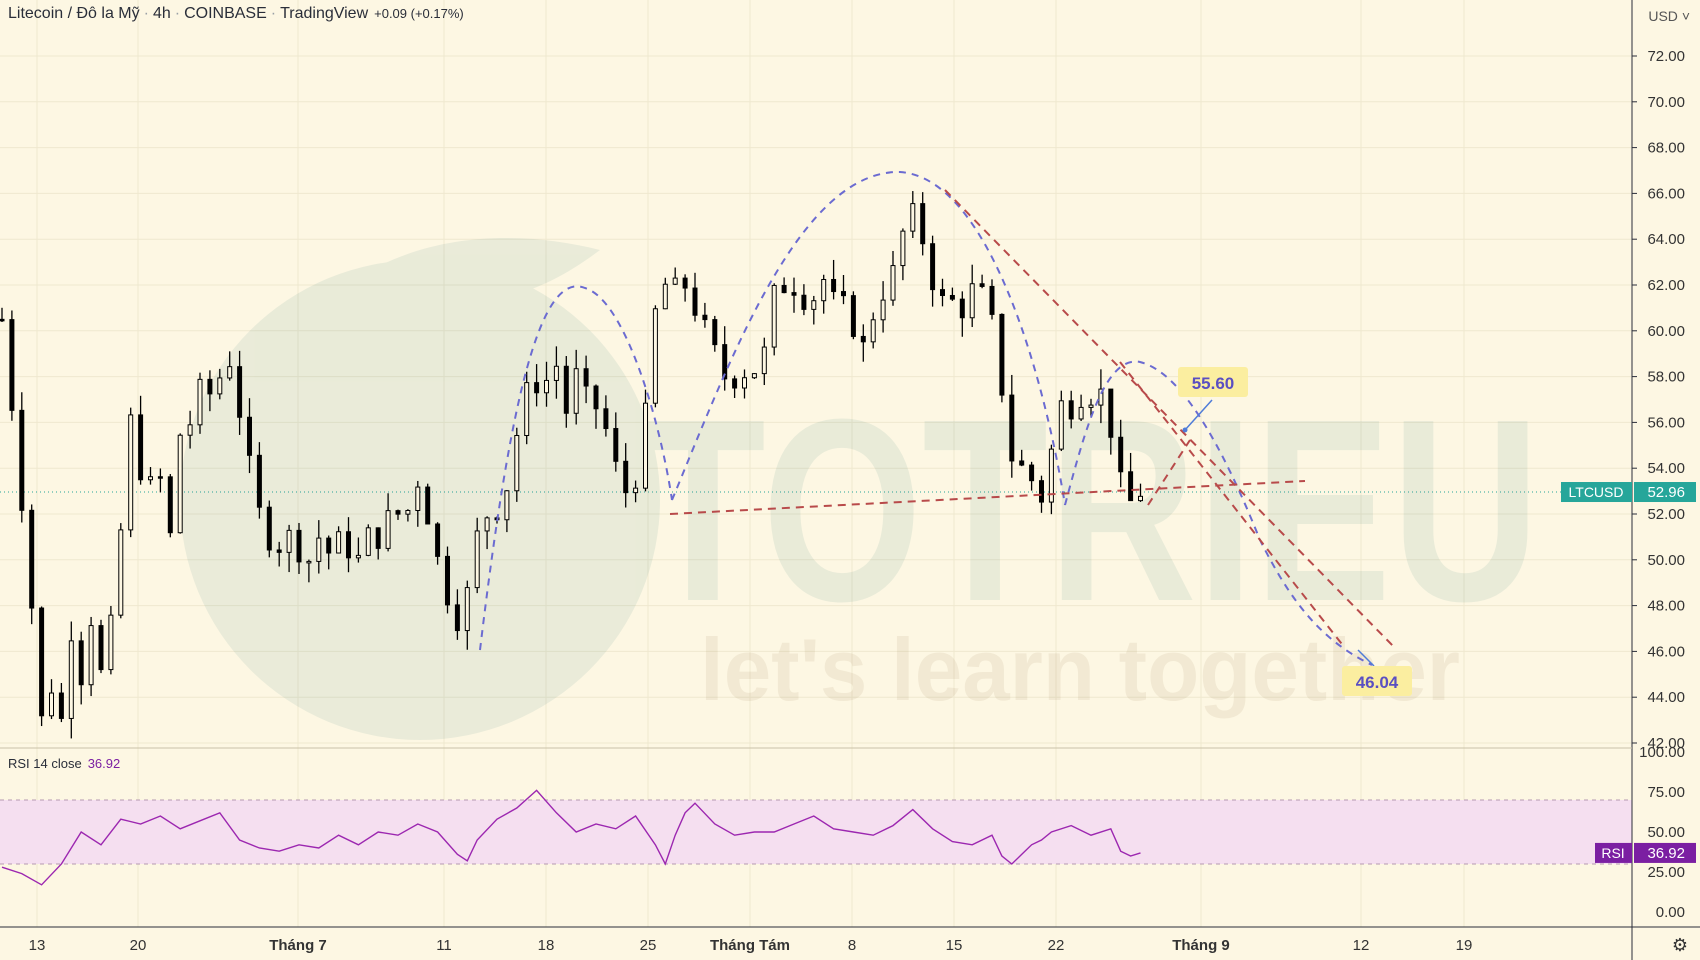 This screenshot has width=1700, height=960. What do you see at coordinates (1295, 531) in the screenshot?
I see `annotations: 55.60 46.04` at bounding box center [1295, 531].